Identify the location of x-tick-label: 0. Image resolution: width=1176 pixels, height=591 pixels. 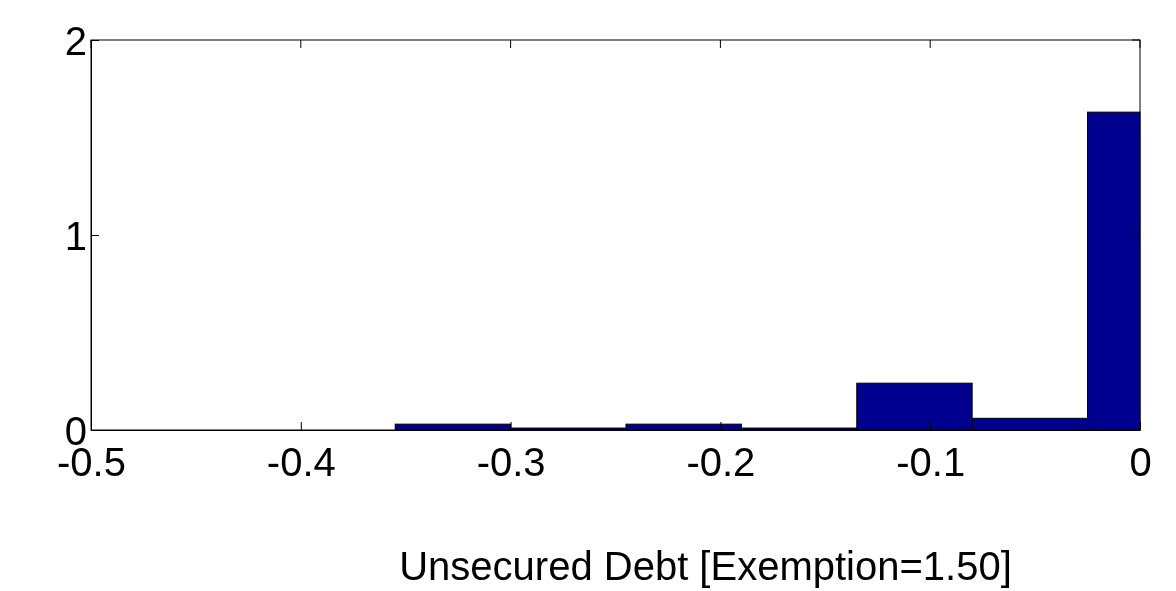
(1140, 462).